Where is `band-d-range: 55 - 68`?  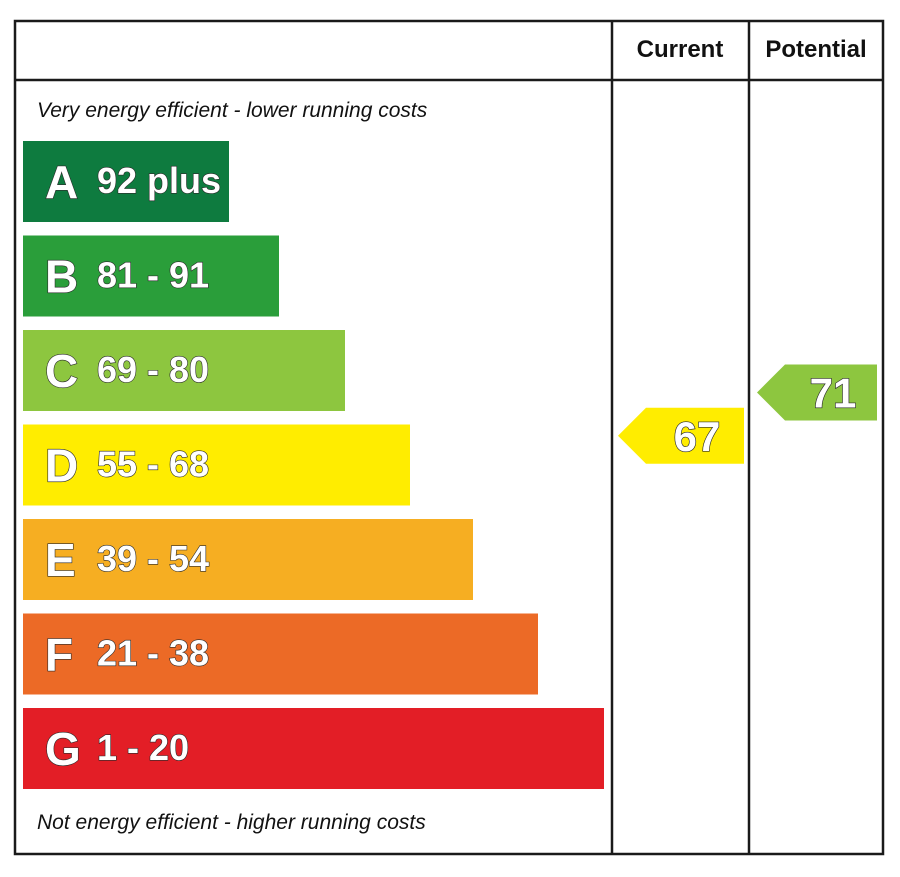 band-d-range: 55 - 68 is located at coordinates (153, 464).